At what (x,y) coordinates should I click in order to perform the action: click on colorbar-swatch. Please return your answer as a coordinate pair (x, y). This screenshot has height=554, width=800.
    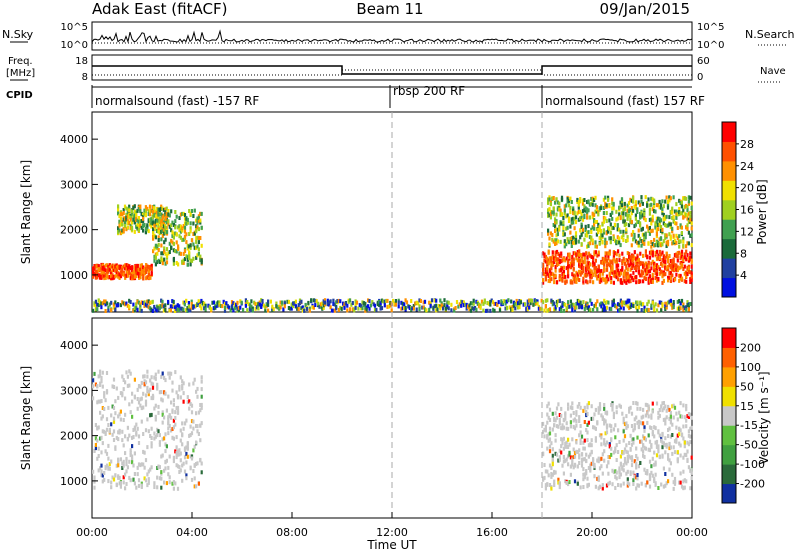
    Looking at the image, I should click on (729, 338).